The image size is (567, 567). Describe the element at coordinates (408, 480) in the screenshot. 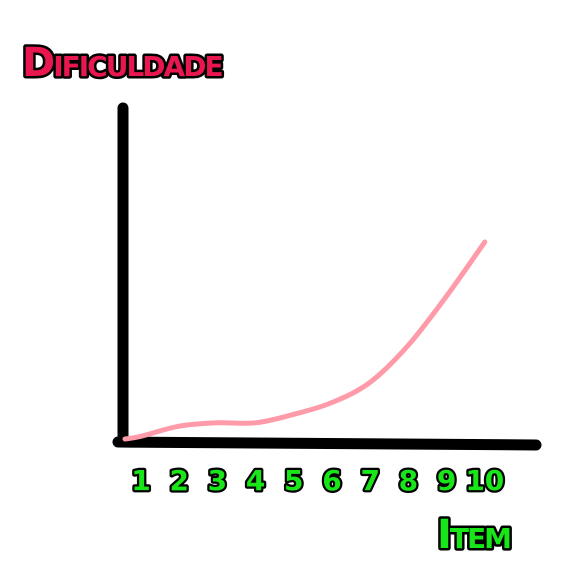

I see `x-tick-label: 8` at that location.